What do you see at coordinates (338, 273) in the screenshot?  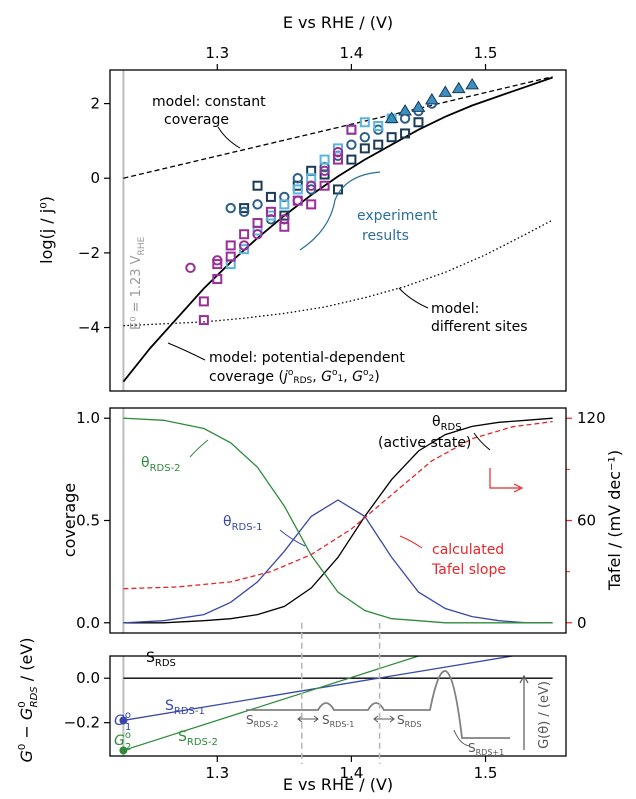 I see `model_different_sites-line` at bounding box center [338, 273].